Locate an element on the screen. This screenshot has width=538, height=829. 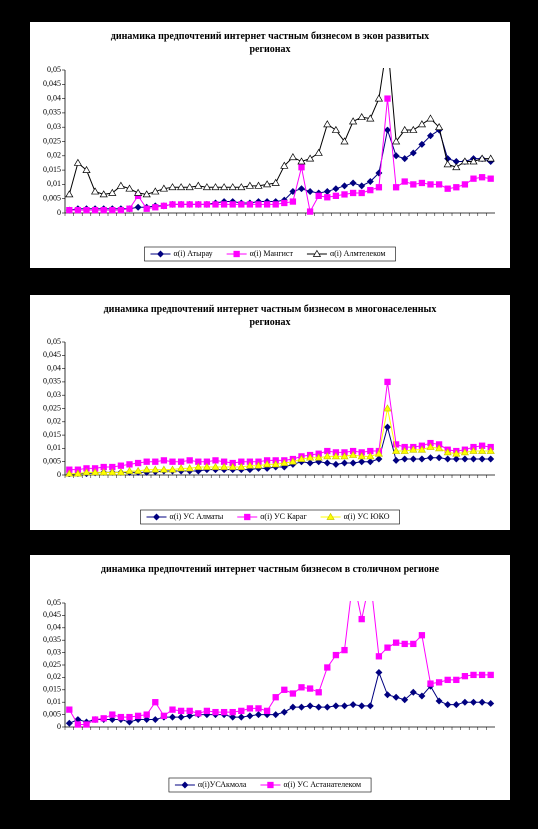
y-tick-label: 0 is located at coordinates (59, 726).